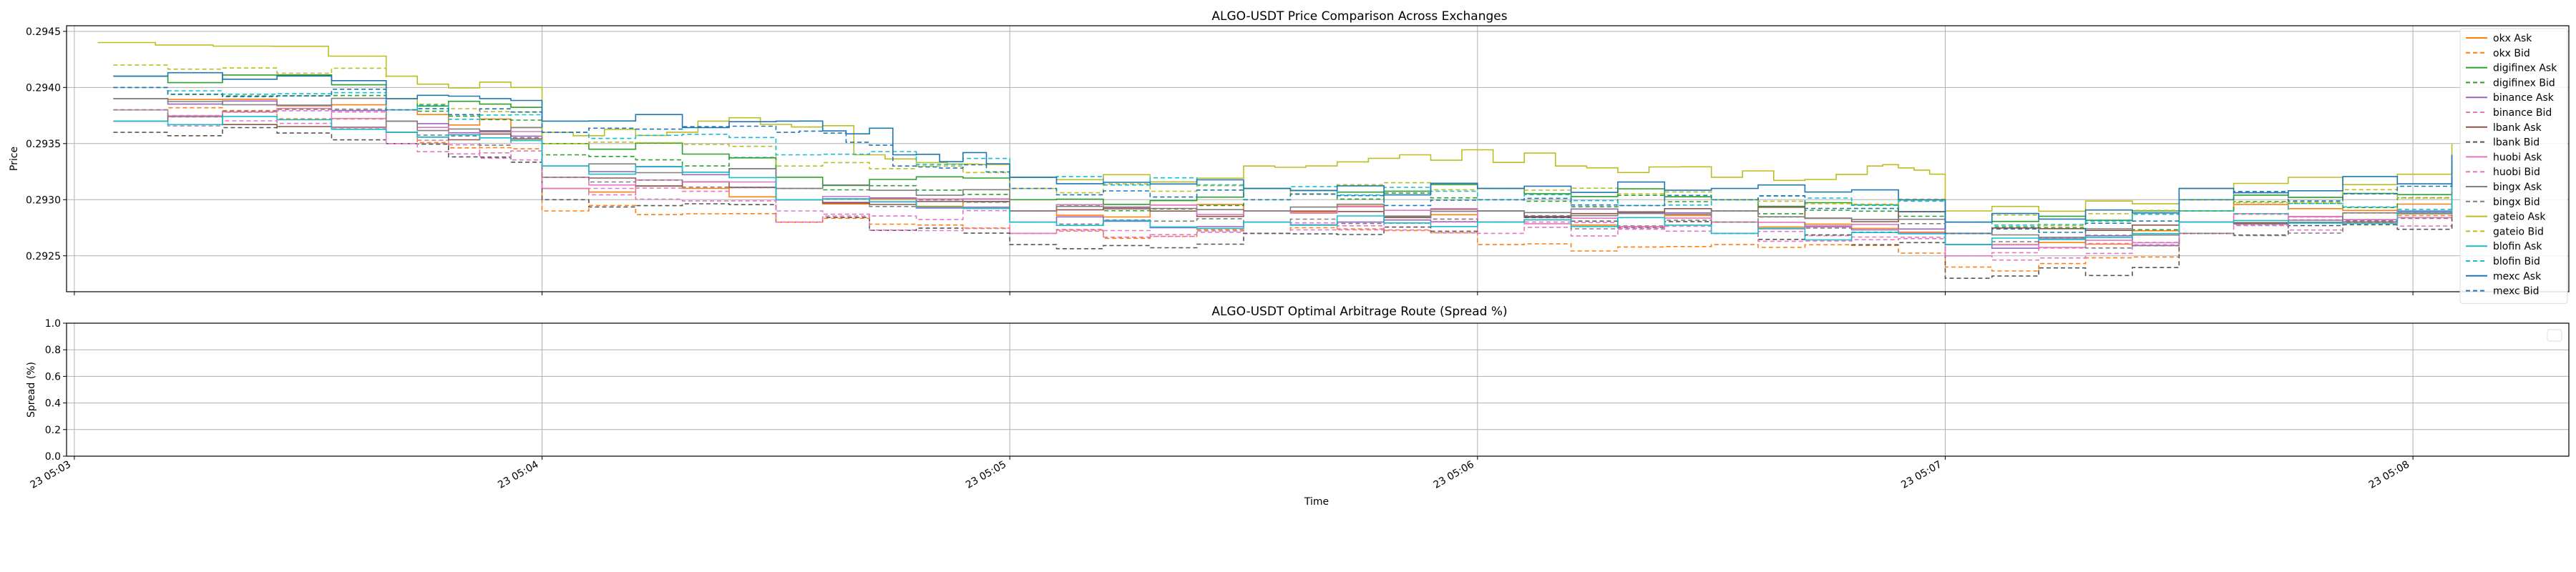 Image resolution: width=2576 pixels, height=572 pixels. Describe the element at coordinates (2554, 335) in the screenshot. I see `spread-legend-box` at that location.